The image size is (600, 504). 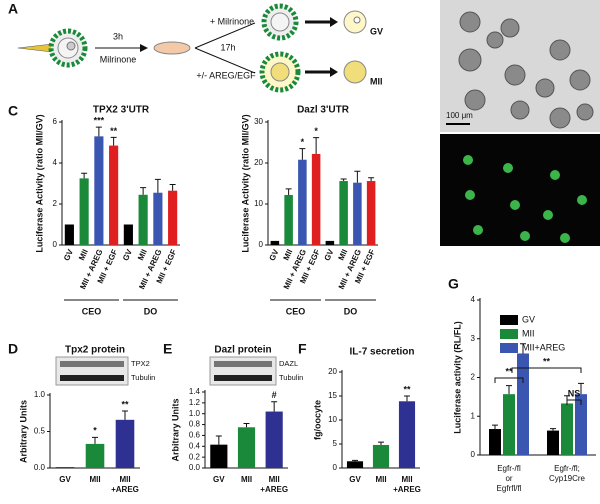 What do you see at coordinates (118, 59) in the screenshot?
I see `diagram-label: Milrinone` at bounding box center [118, 59].